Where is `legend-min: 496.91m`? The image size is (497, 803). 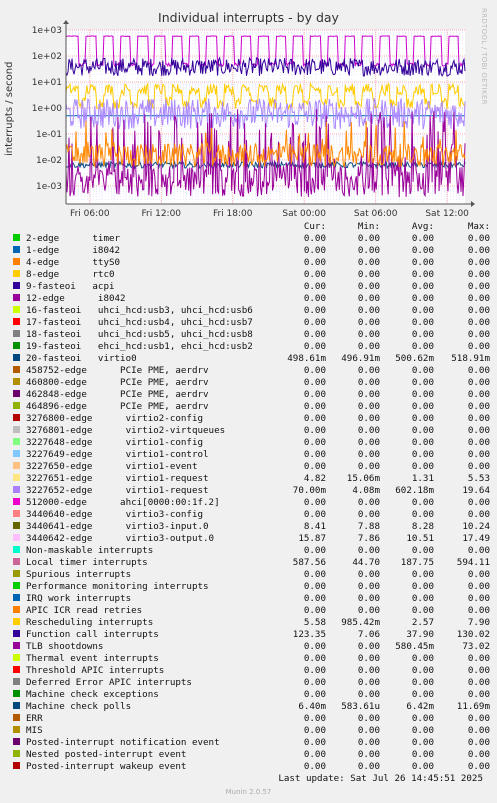
legend-min: 496.91m is located at coordinates (360, 358).